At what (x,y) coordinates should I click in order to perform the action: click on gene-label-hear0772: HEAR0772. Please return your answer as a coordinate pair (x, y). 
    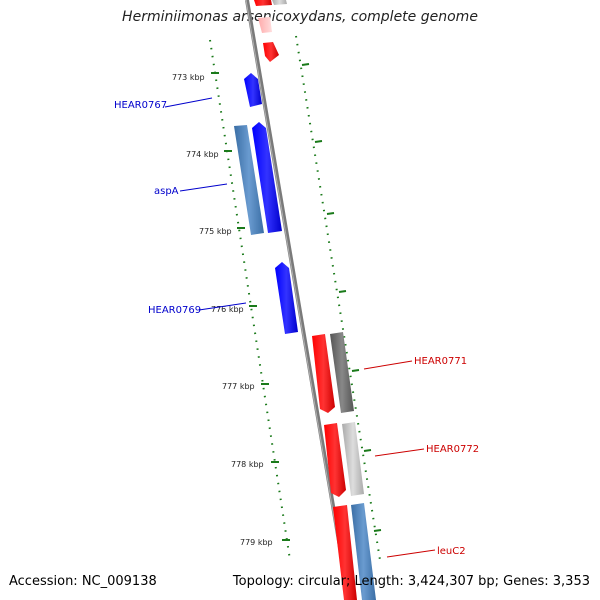
    Looking at the image, I should click on (452, 449).